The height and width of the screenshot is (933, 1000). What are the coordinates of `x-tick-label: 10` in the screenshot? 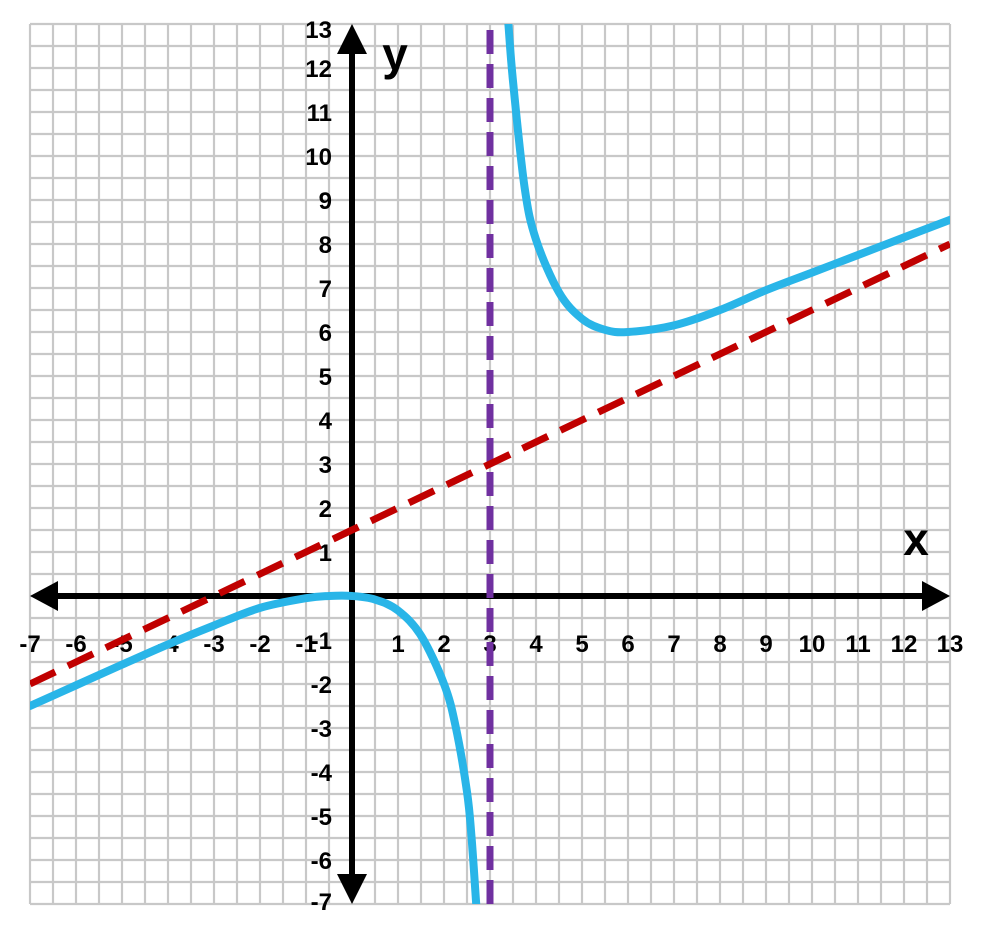 It's located at (812, 644).